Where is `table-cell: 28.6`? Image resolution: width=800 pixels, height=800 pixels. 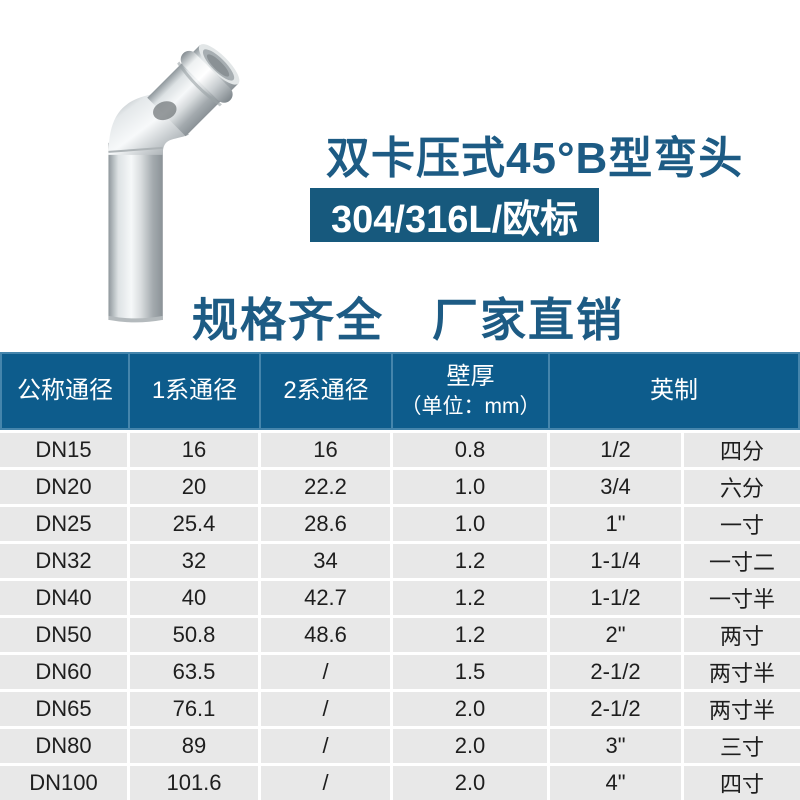
table-cell: 28.6 is located at coordinates (325, 524).